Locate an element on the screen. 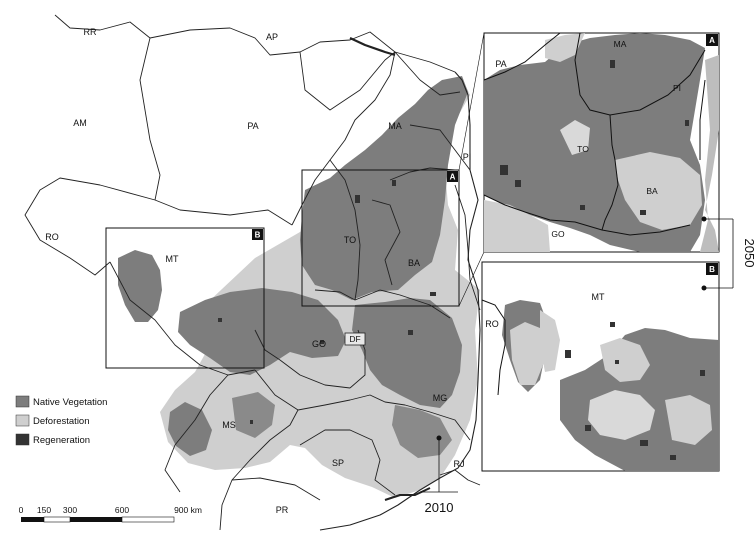 The width and height of the screenshot is (756, 537). label-rj: RJ is located at coordinates (459, 464).